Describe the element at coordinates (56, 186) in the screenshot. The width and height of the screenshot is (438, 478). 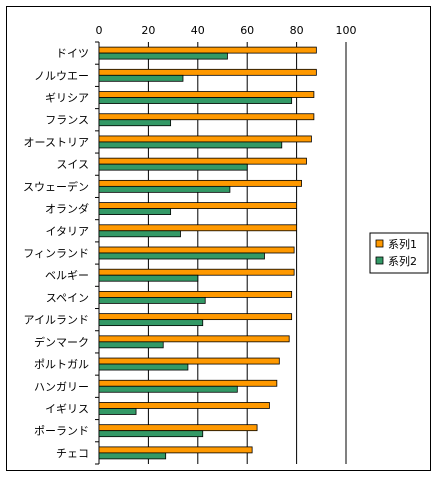
I see `category-label: スウェーデン` at that location.